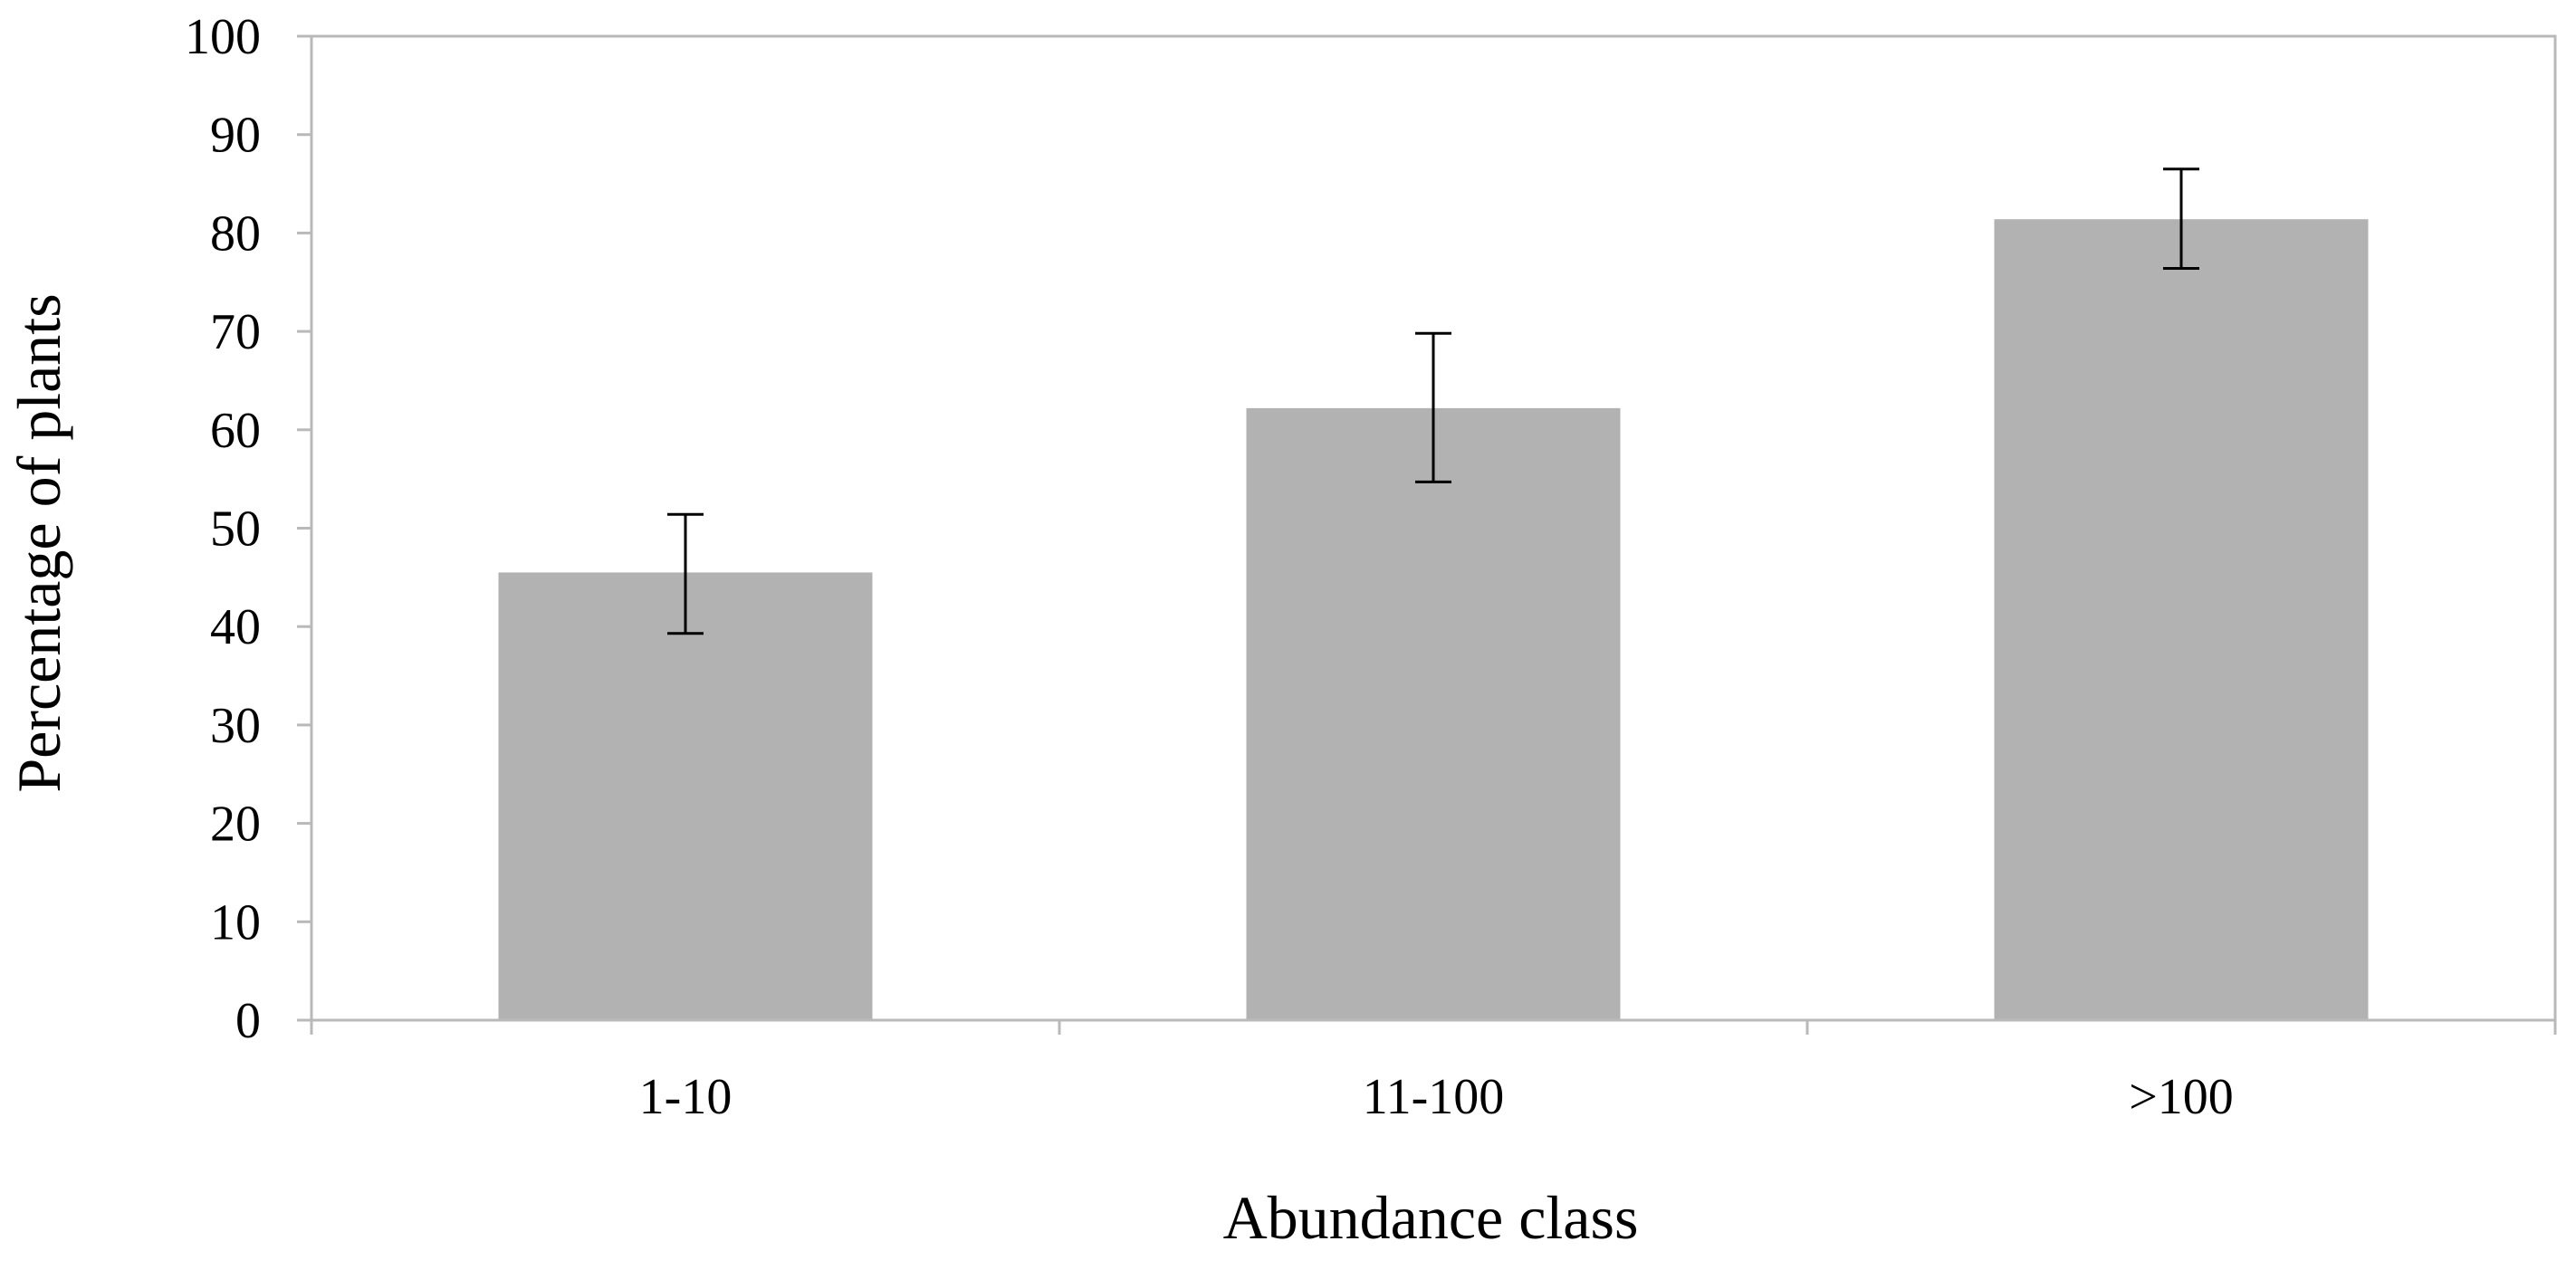  What do you see at coordinates (235, 627) in the screenshot?
I see `y-tick-label: 40` at bounding box center [235, 627].